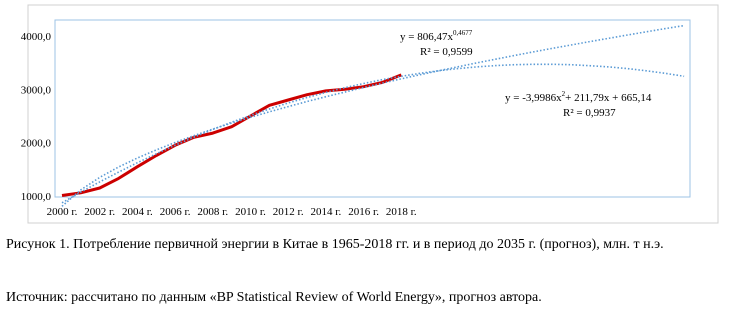 Image resolution: width=756 pixels, height=325 pixels. Describe the element at coordinates (137, 212) in the screenshot. I see `x-tick-label: 2004 г.` at that location.